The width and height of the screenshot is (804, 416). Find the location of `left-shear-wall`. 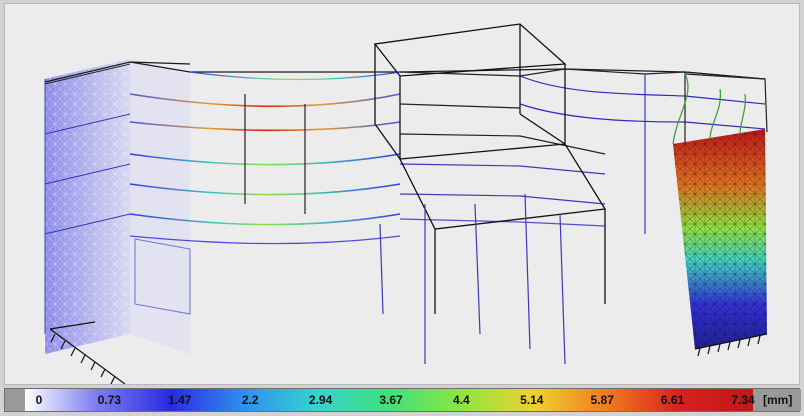

left-shear-wall is located at coordinates (117, 221).